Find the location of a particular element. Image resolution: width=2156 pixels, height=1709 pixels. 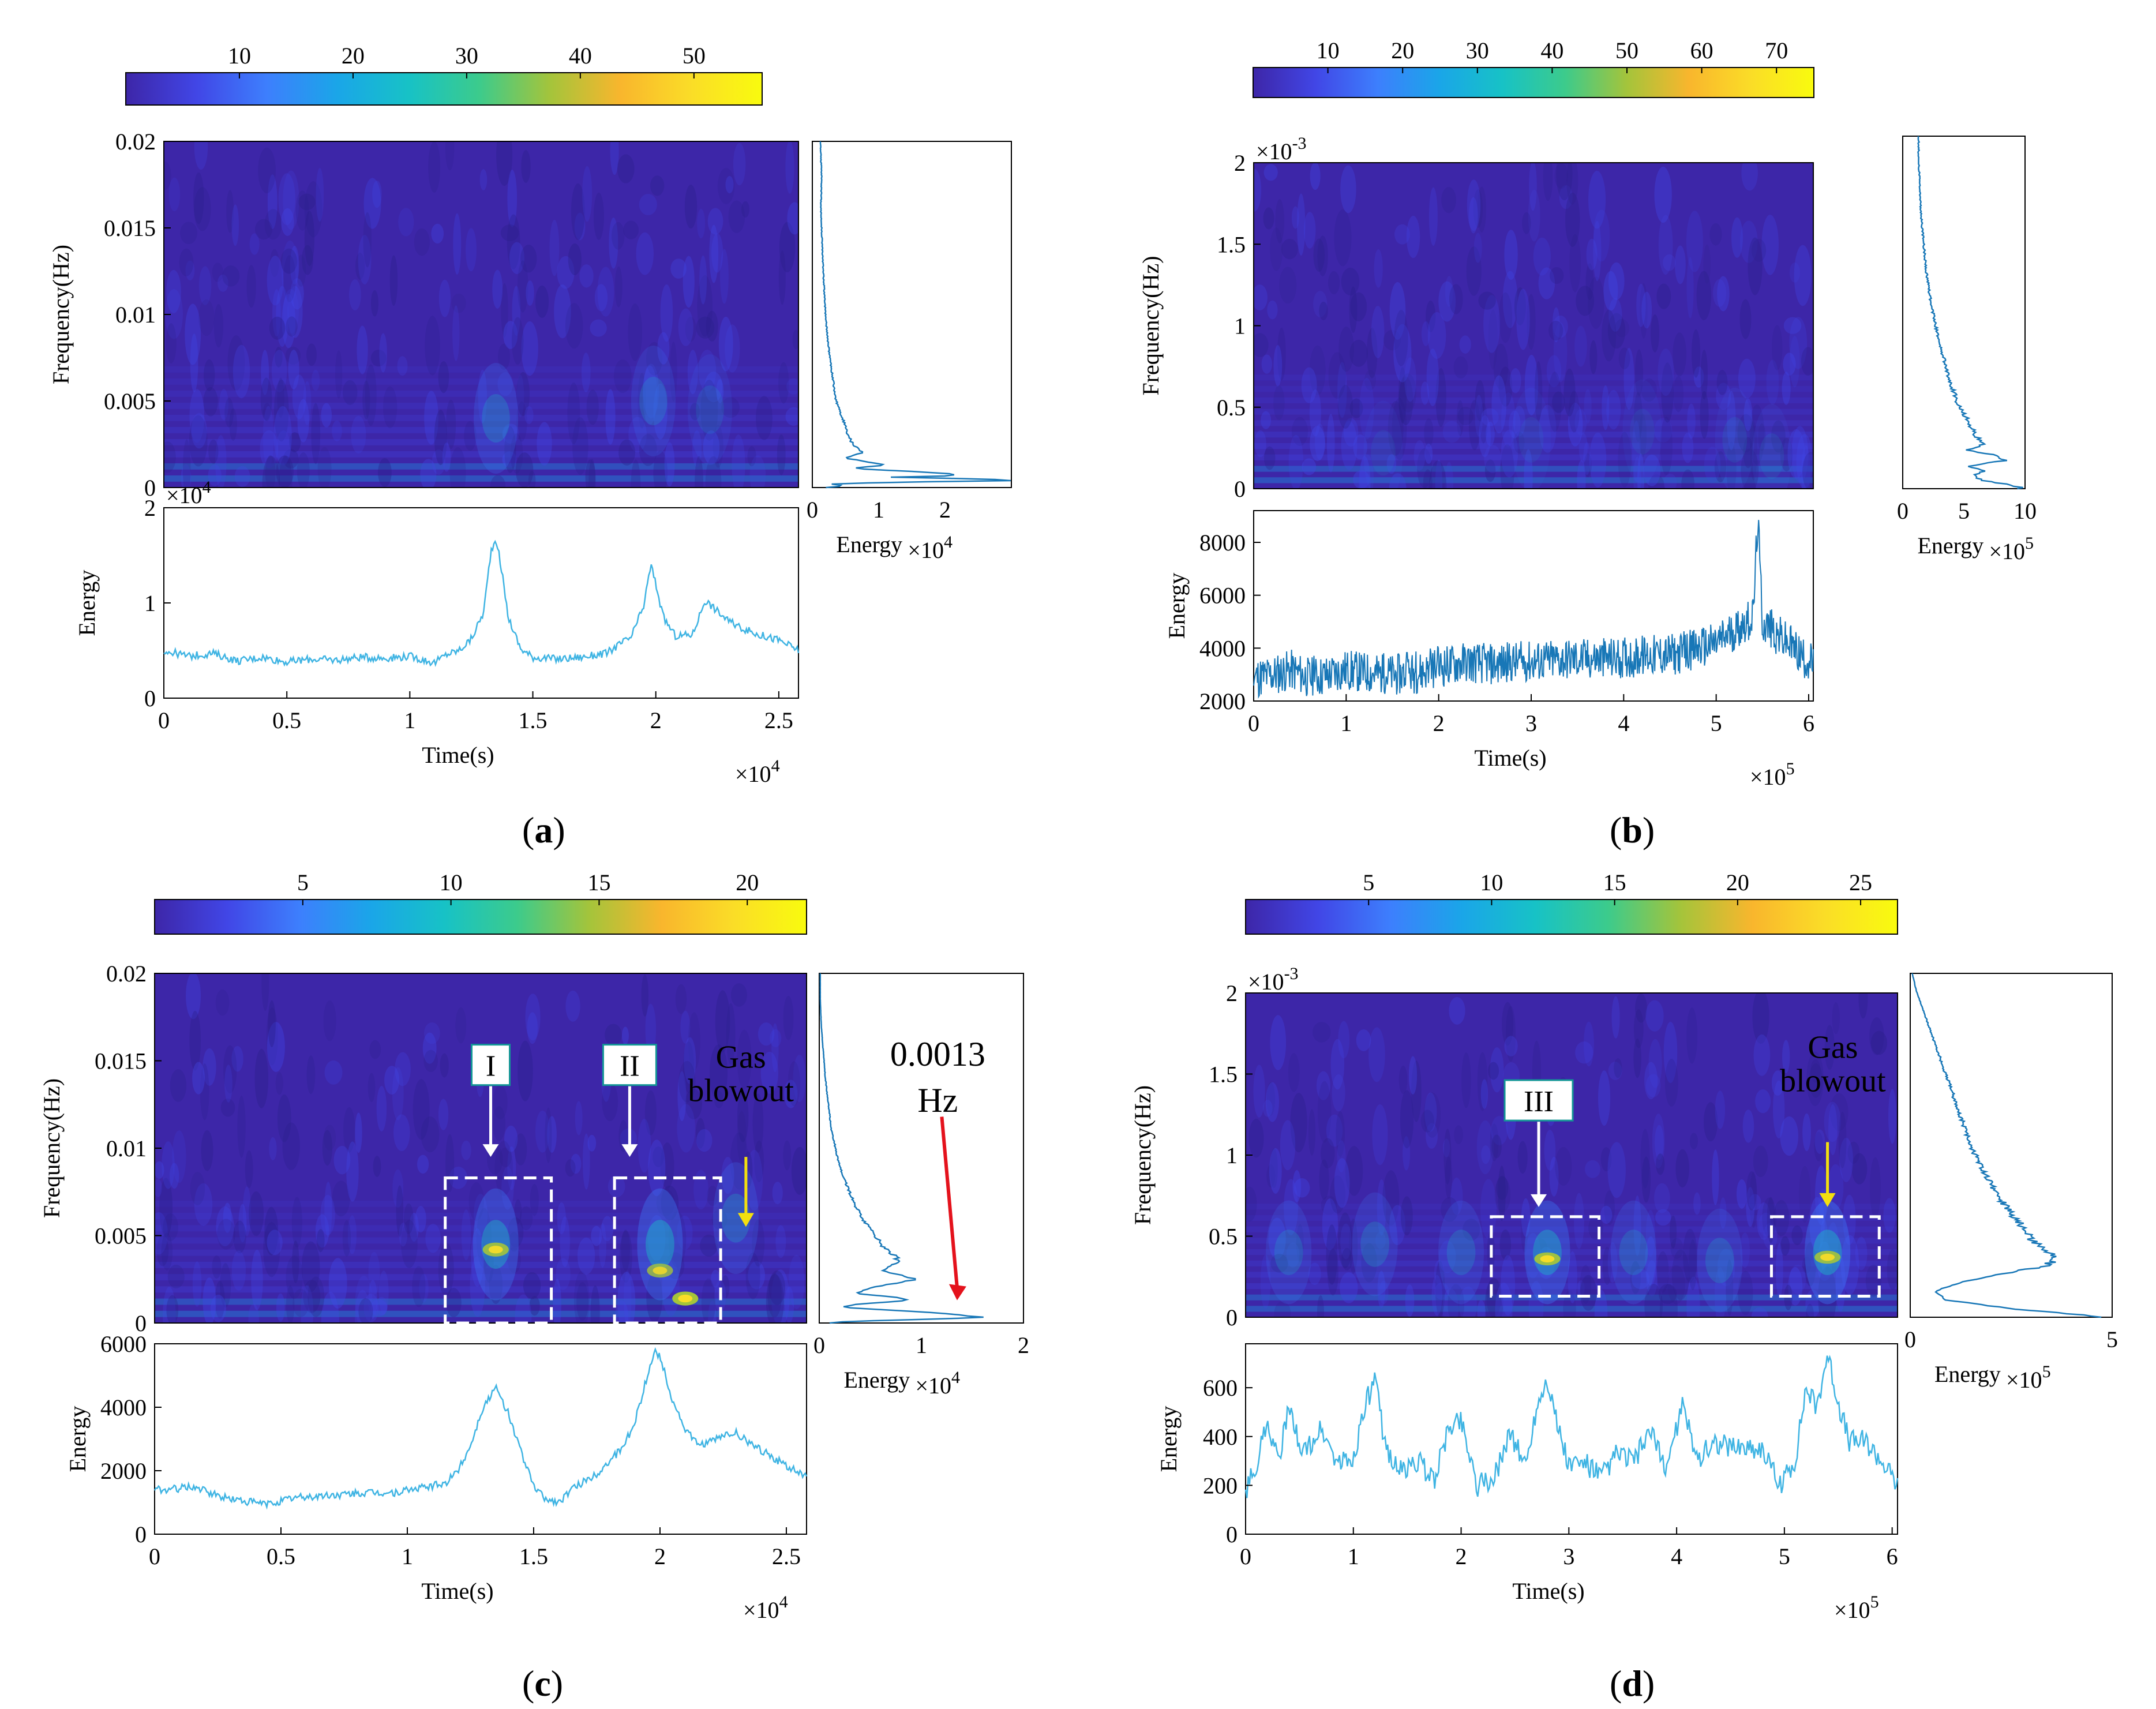

spectrogram-c is located at coordinates (481, 1148).